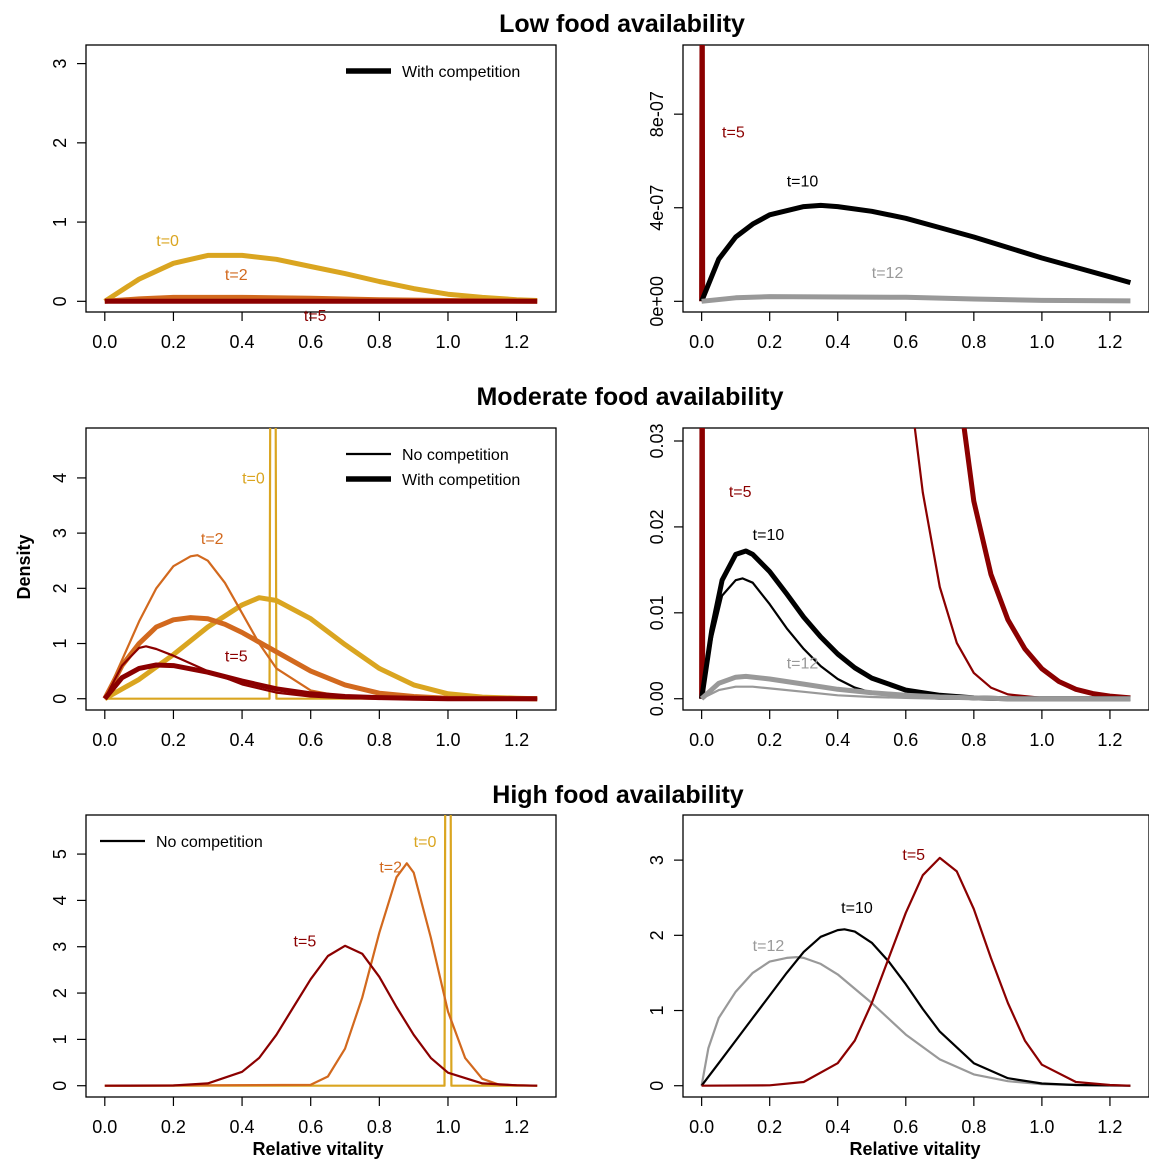  I want to click on x-axis-label-right: Relative vitality, so click(914, 1149).